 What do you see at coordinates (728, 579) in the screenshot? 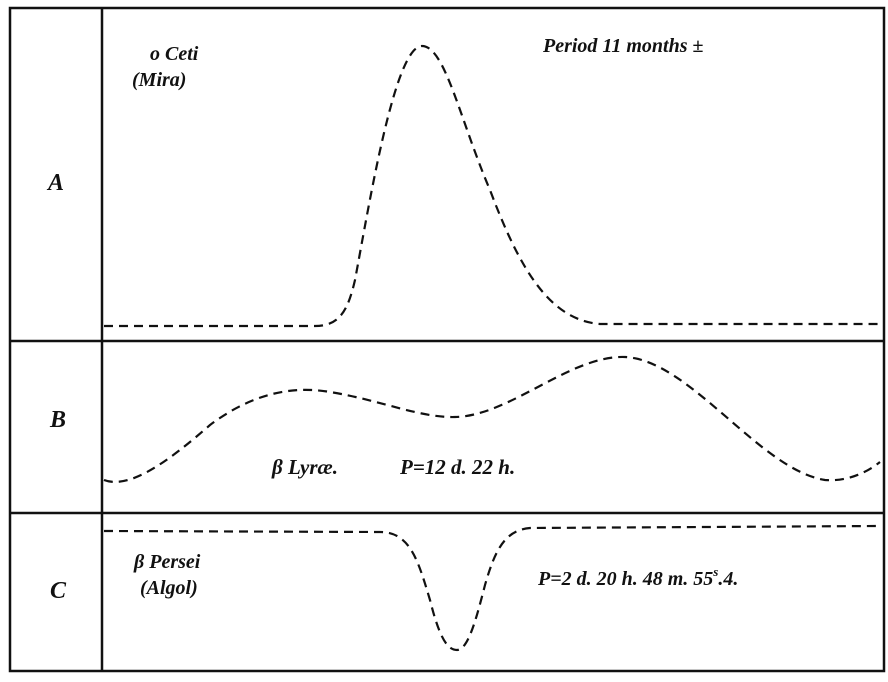
I see `period-part: .4.` at bounding box center [728, 579].